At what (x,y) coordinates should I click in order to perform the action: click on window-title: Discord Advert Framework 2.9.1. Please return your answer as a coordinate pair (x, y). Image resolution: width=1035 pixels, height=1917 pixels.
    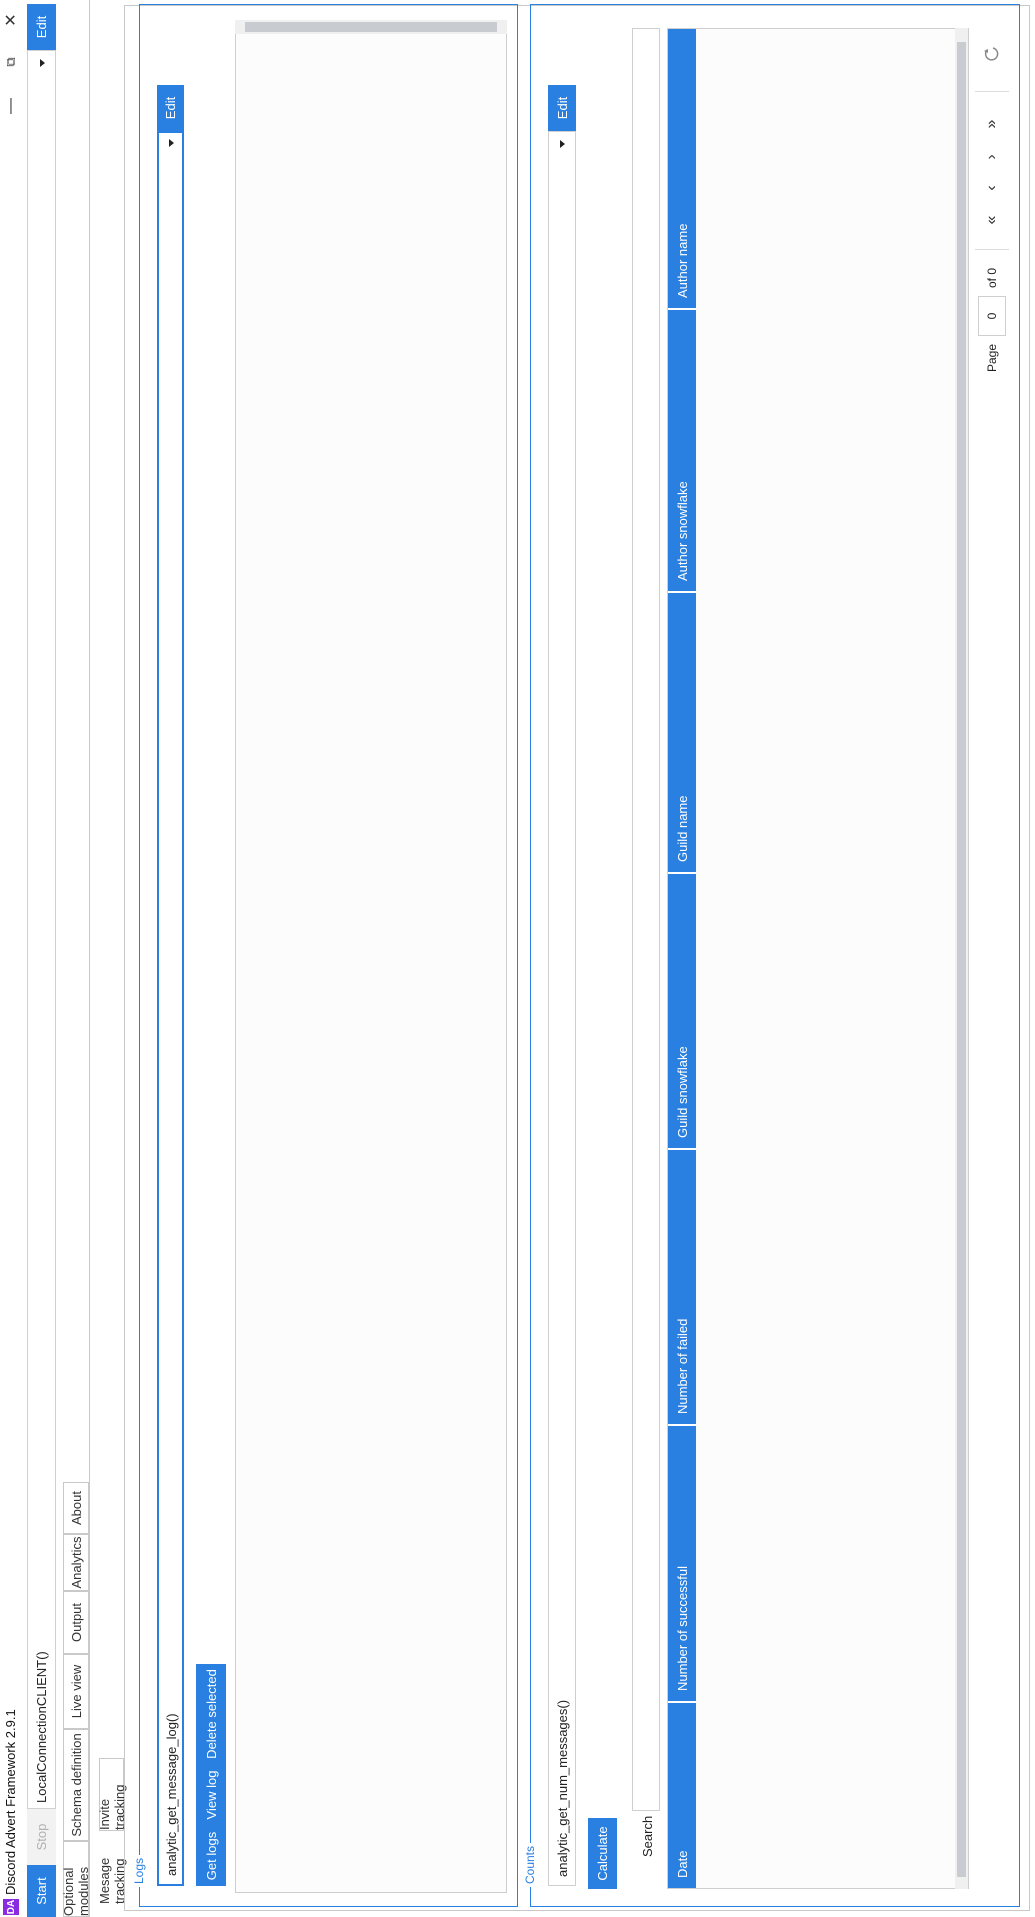
    Looking at the image, I should click on (10, 1802).